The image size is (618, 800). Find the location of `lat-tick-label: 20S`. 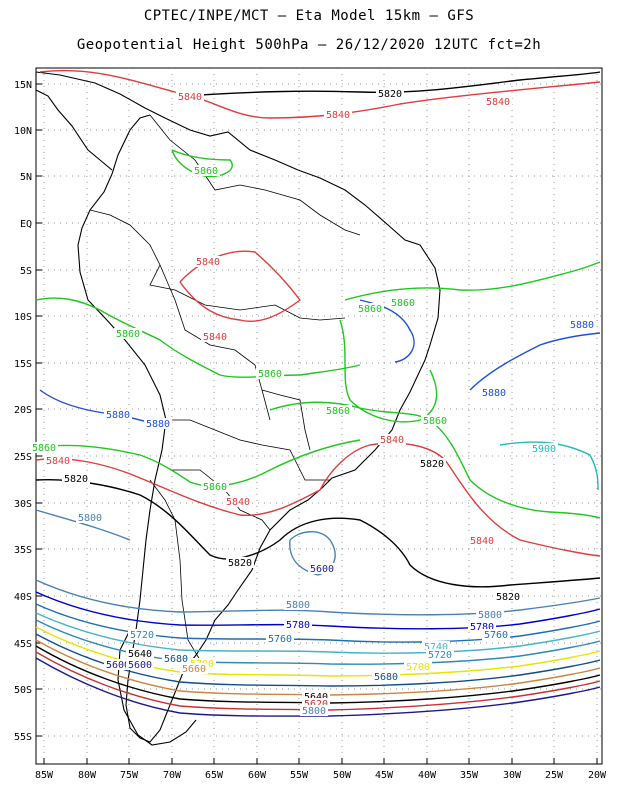

lat-tick-label: 20S is located at coordinates (23, 410).